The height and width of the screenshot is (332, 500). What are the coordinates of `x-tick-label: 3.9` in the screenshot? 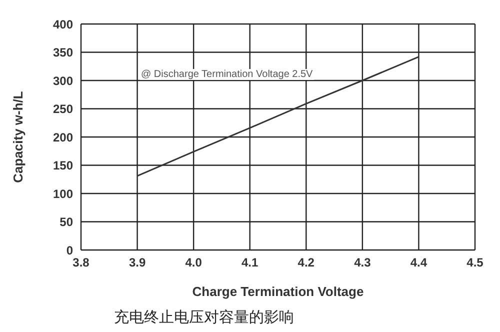 It's located at (137, 263).